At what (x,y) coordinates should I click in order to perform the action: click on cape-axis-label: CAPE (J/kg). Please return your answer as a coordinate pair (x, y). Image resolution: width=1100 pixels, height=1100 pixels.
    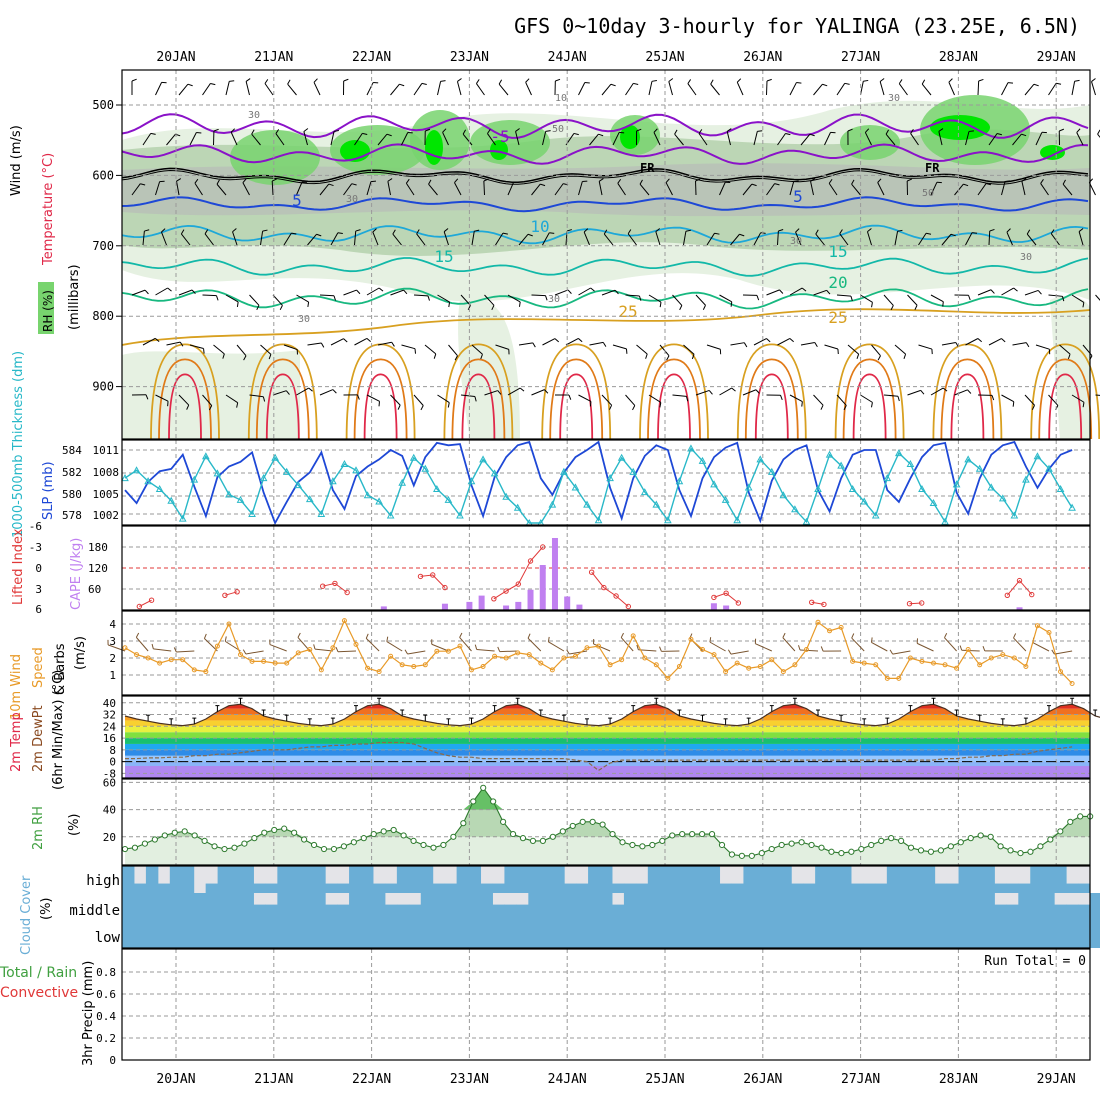
    Looking at the image, I should click on (76, 574).